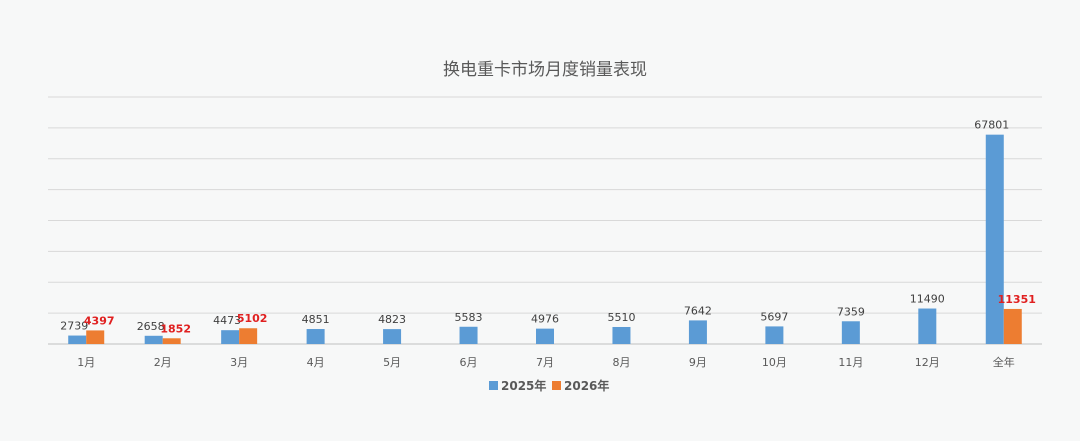  I want to click on x-tick-labels: 1月 2月 3月 4月 5月 6月 7月 8月 9月 10月 11月 12月 全年, so click(546, 362).